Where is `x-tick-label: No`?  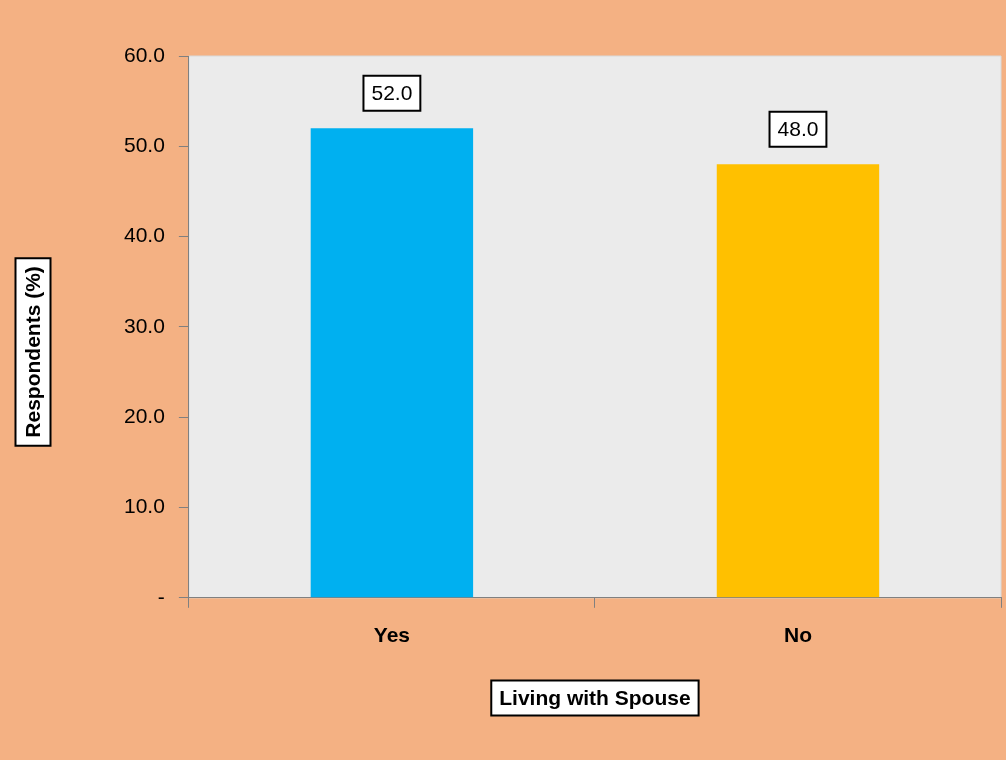 x-tick-label: No is located at coordinates (797, 635).